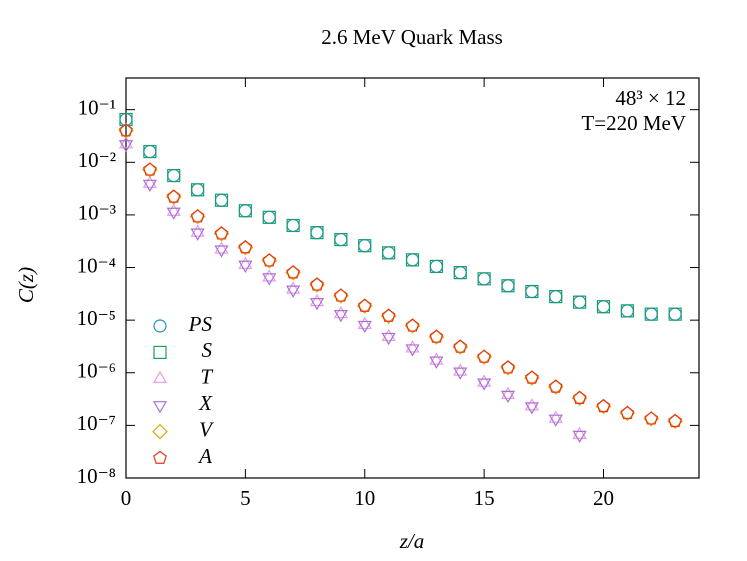 This screenshot has height=561, width=747. I want to click on y-tick-label: 10⁻⁴, so click(96, 265).